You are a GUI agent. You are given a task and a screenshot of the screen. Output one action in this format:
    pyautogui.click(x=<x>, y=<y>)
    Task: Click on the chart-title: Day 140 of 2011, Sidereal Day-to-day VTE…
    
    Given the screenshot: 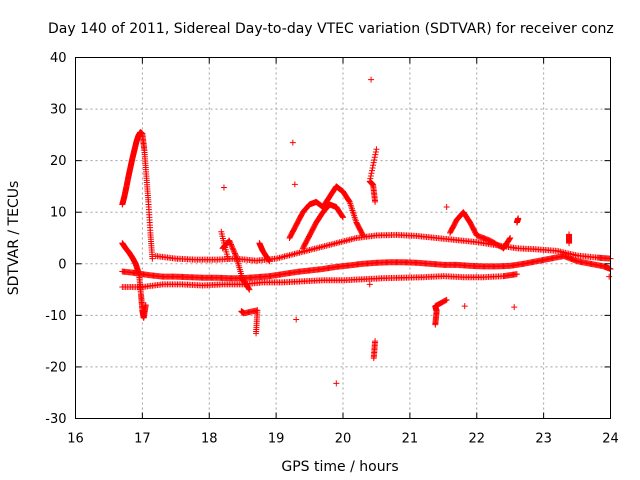 What is the action you would take?
    pyautogui.click(x=331, y=29)
    